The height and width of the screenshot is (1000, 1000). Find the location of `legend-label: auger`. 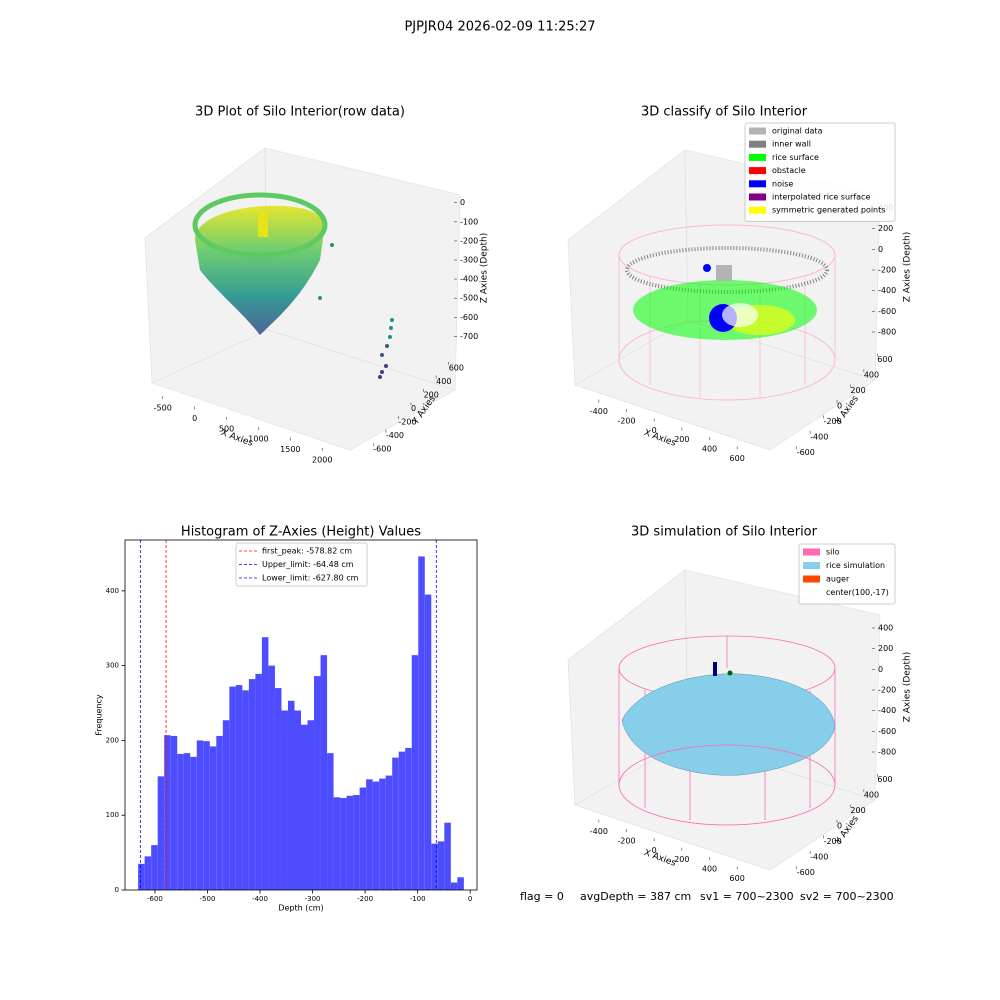

legend-label: auger is located at coordinates (838, 579).